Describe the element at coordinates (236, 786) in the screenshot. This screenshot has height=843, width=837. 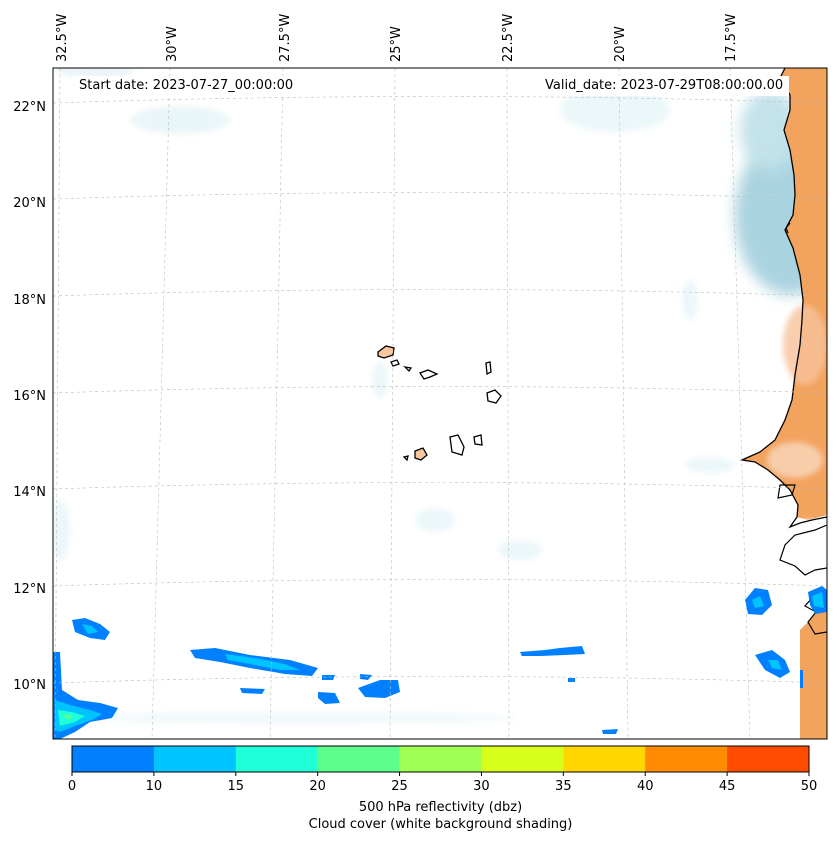
I see `colorbar-tick-label: 15` at that location.